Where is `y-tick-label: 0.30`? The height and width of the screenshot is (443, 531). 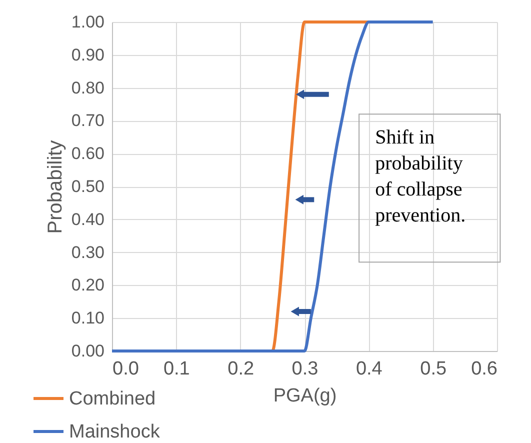
y-tick-label: 0.30 is located at coordinates (87, 252).